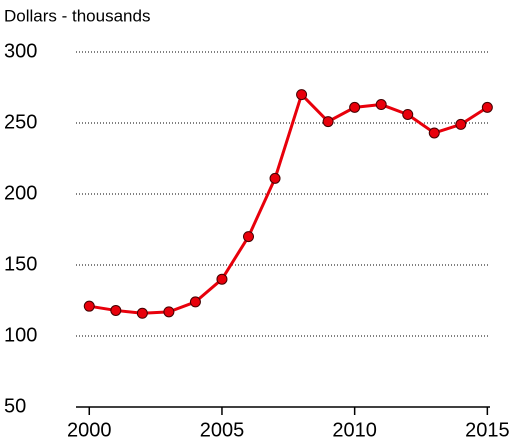 The width and height of the screenshot is (519, 442). Describe the element at coordinates (20, 193) in the screenshot. I see `y-tick-label: 200` at that location.